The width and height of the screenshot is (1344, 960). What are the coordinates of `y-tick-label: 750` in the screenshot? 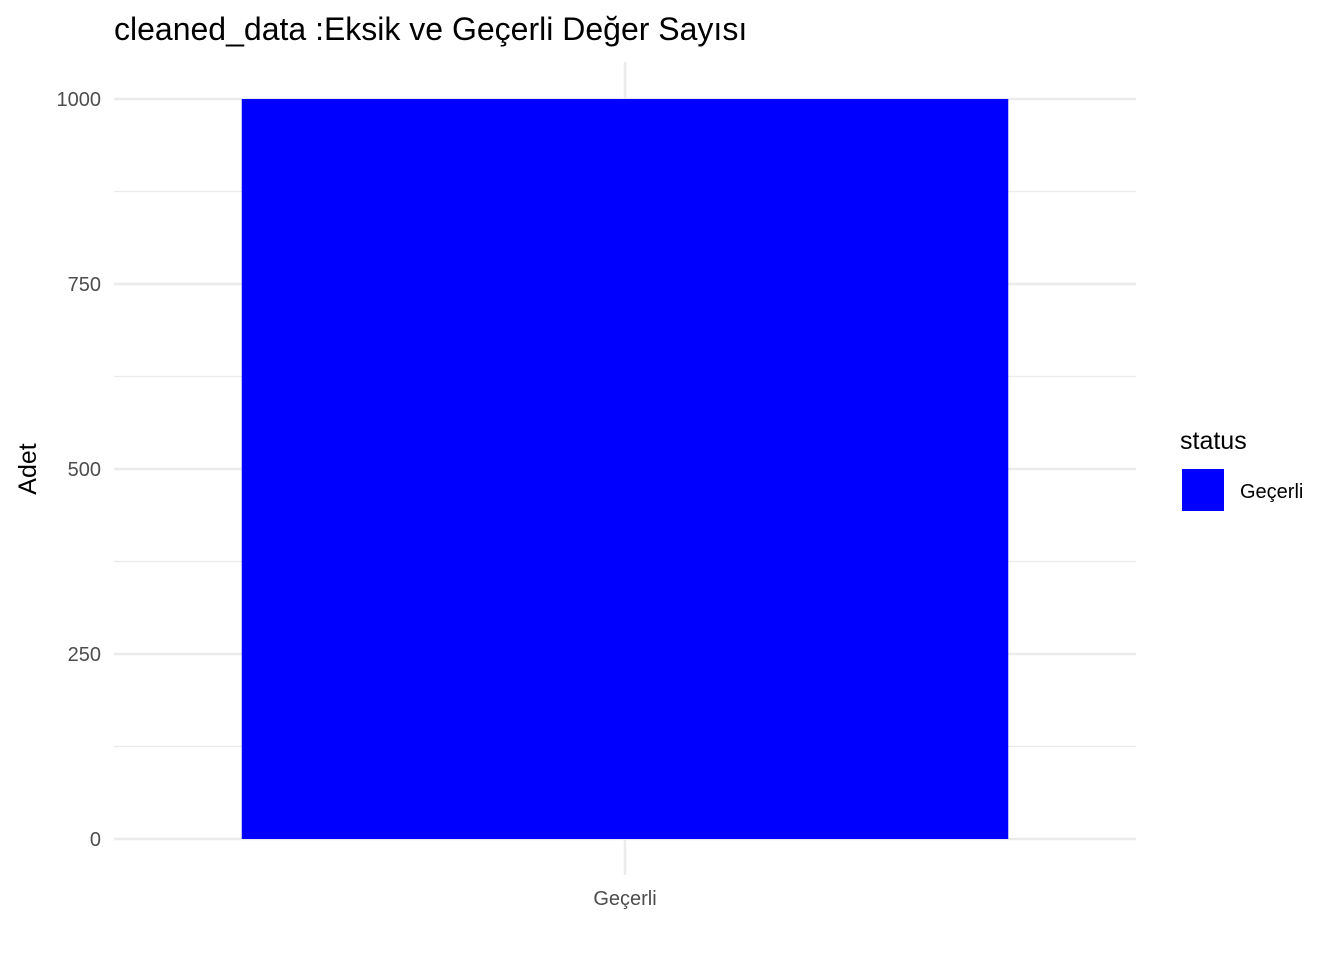 It's located at (84, 285).